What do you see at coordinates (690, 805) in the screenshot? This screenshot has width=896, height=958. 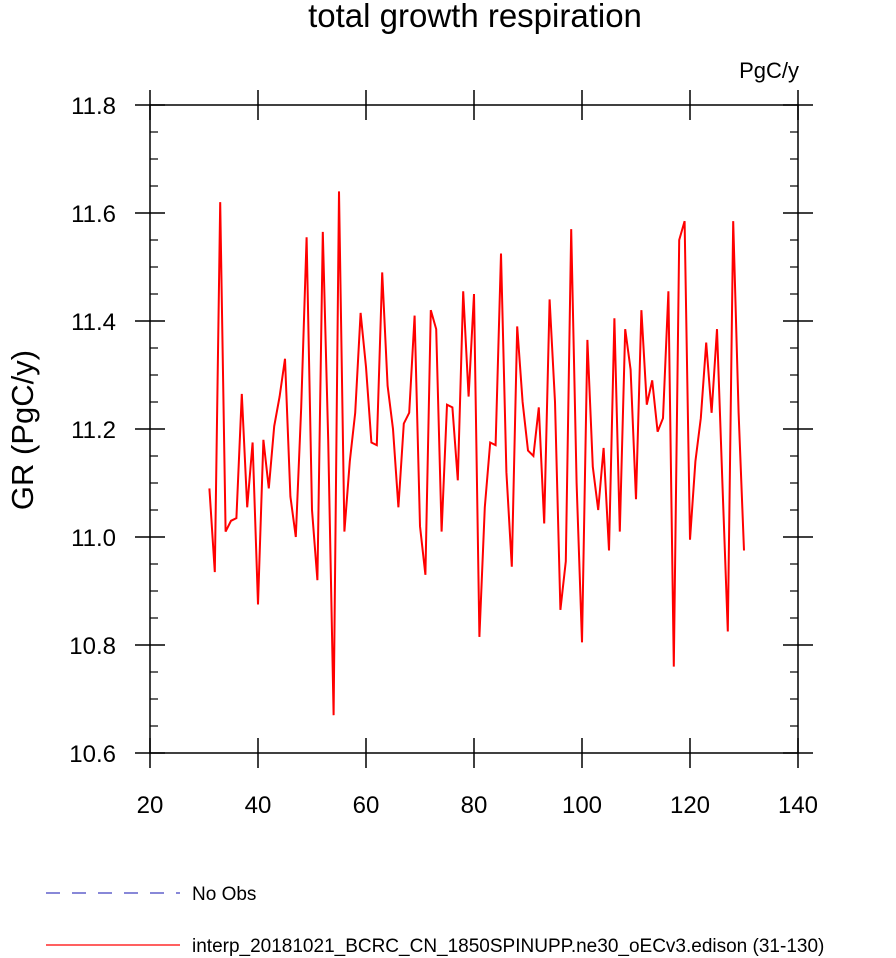 I see `x-tick-label: 120` at bounding box center [690, 805].